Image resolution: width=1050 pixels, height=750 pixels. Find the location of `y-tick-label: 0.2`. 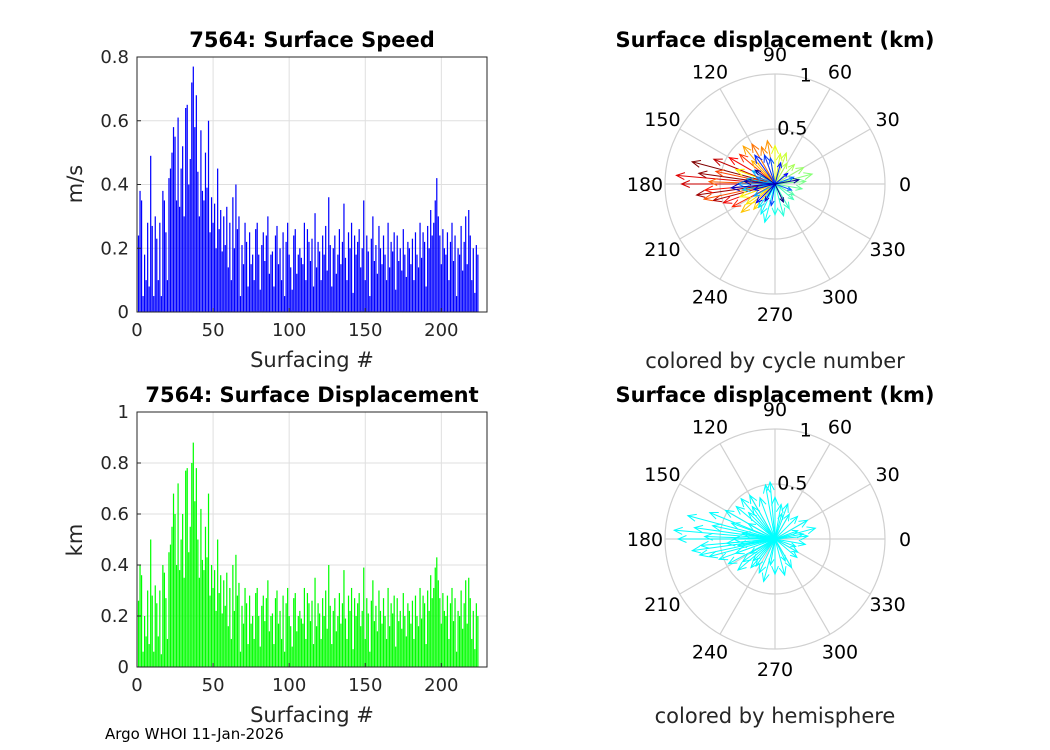

y-tick-label: 0.2 is located at coordinates (114, 248).